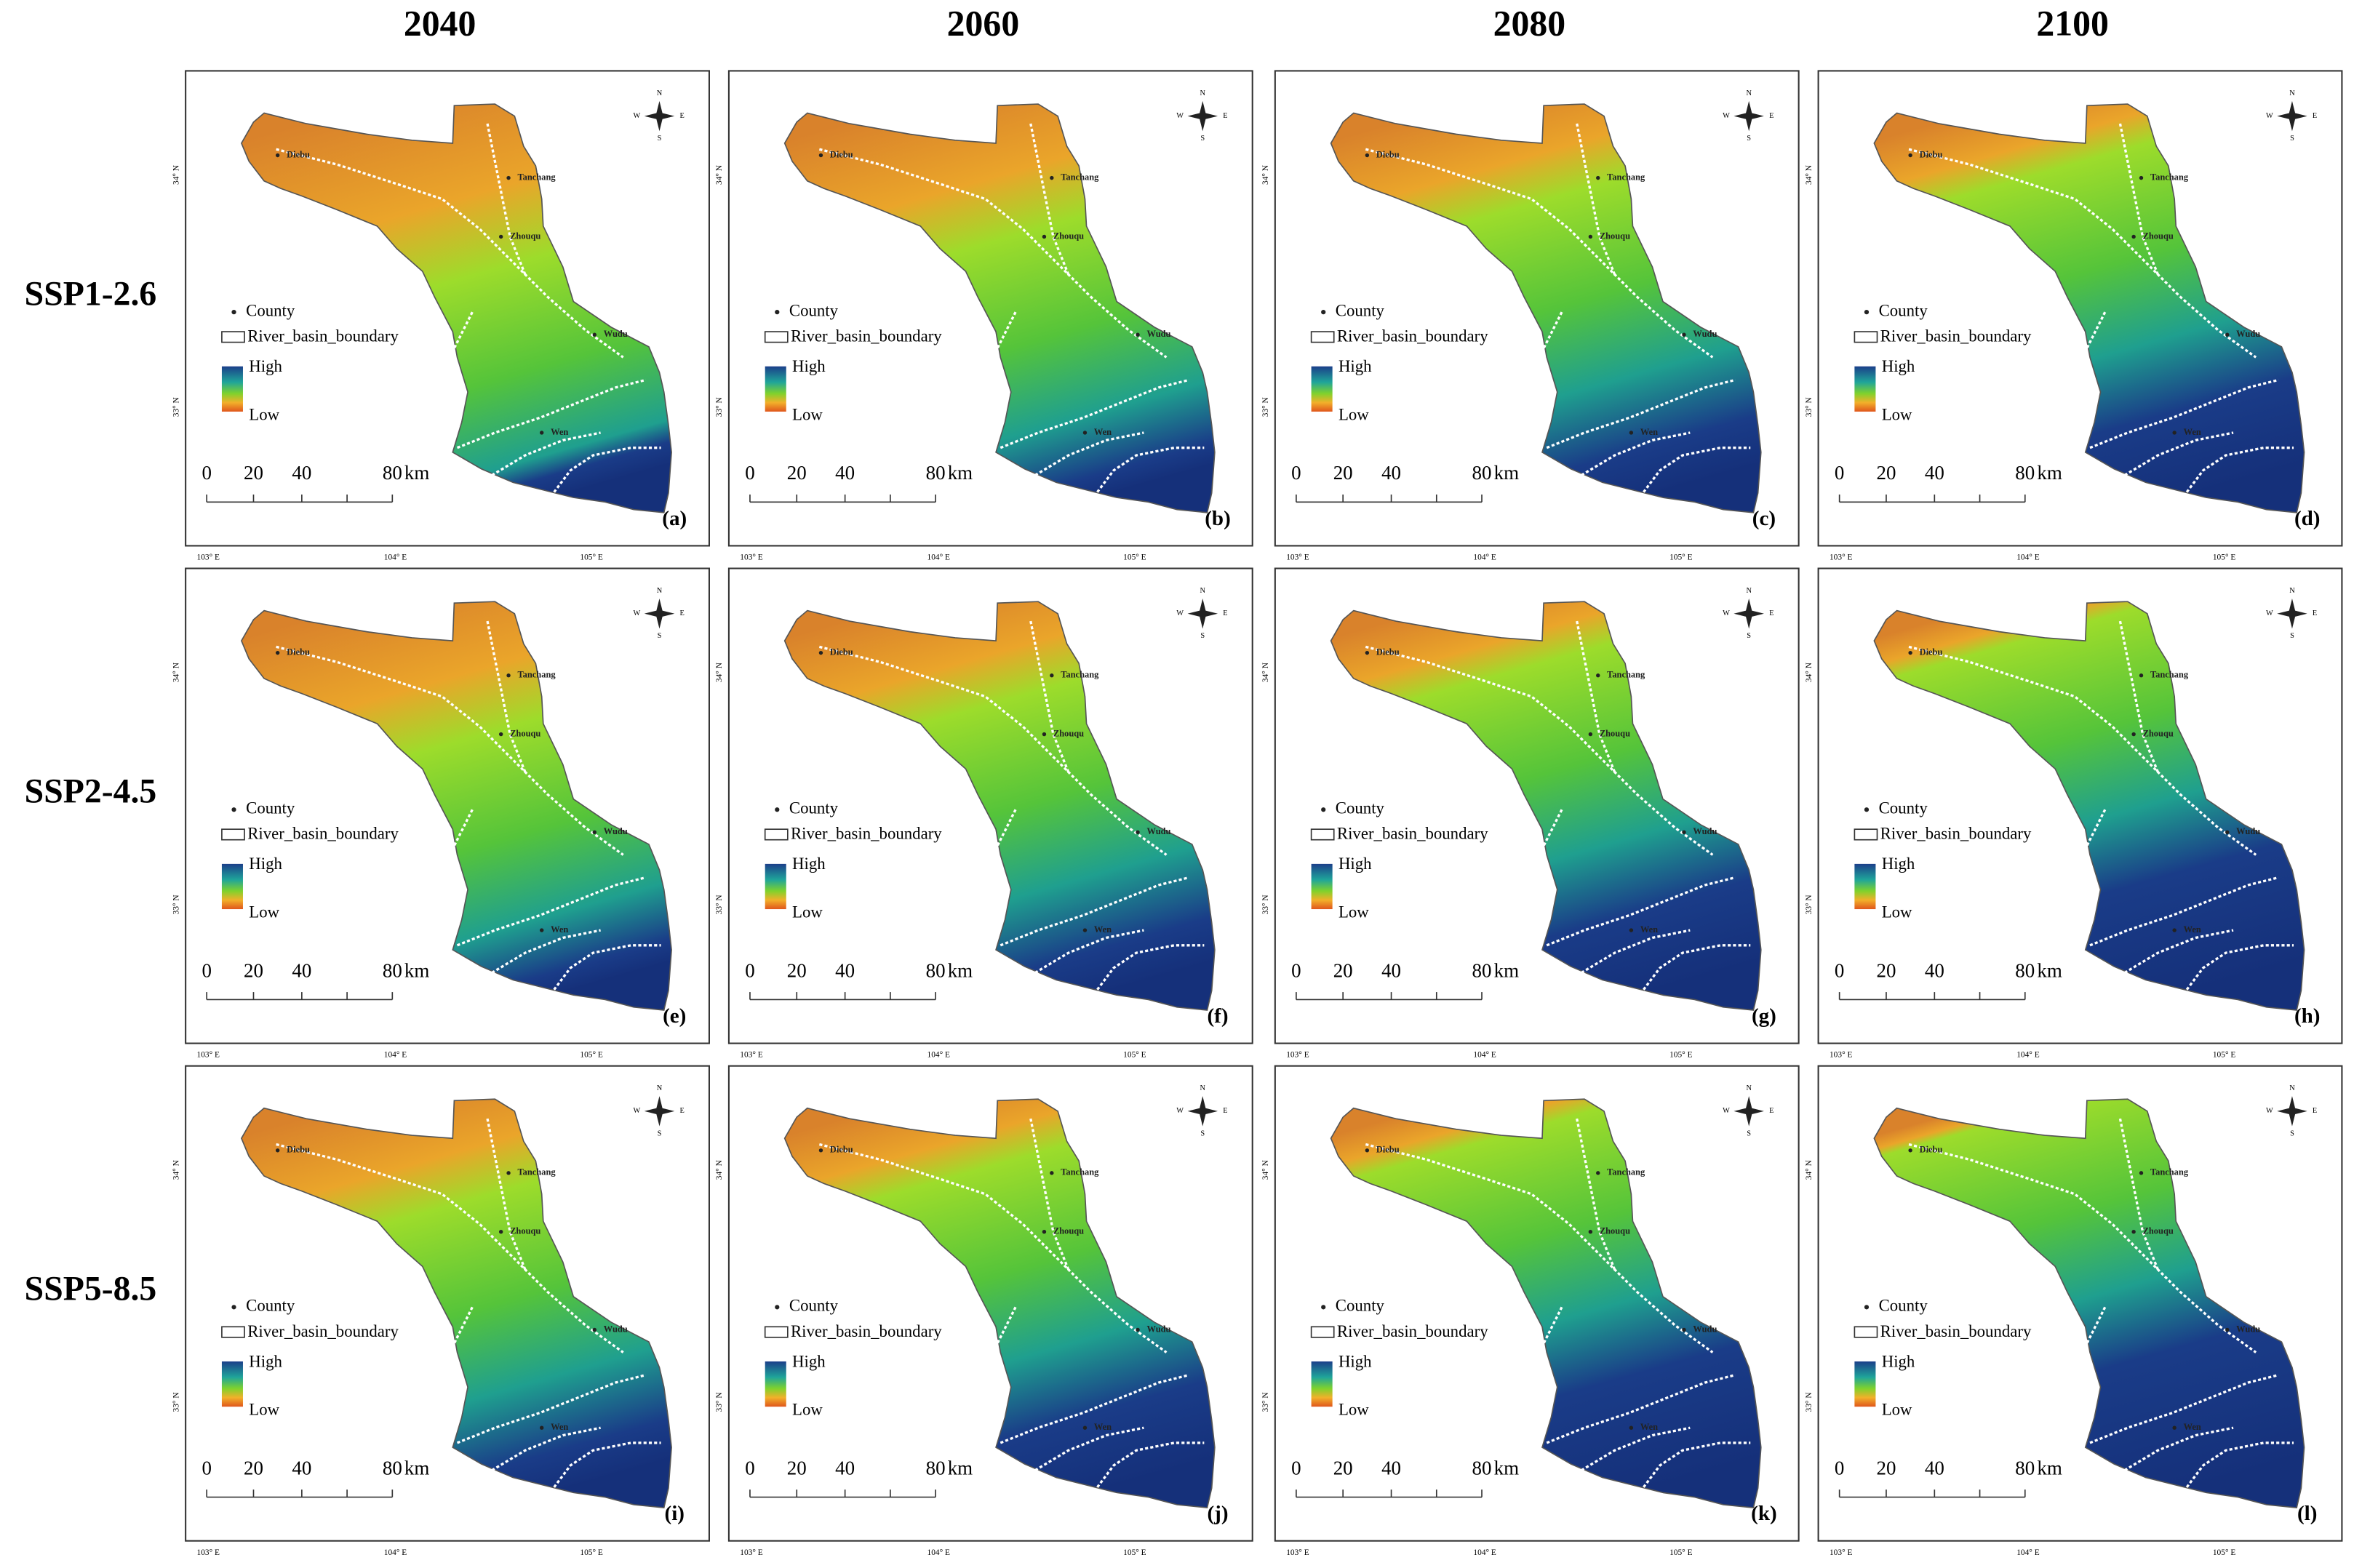  What do you see at coordinates (264, 1410) in the screenshot?
I see `legend-low: Low` at bounding box center [264, 1410].